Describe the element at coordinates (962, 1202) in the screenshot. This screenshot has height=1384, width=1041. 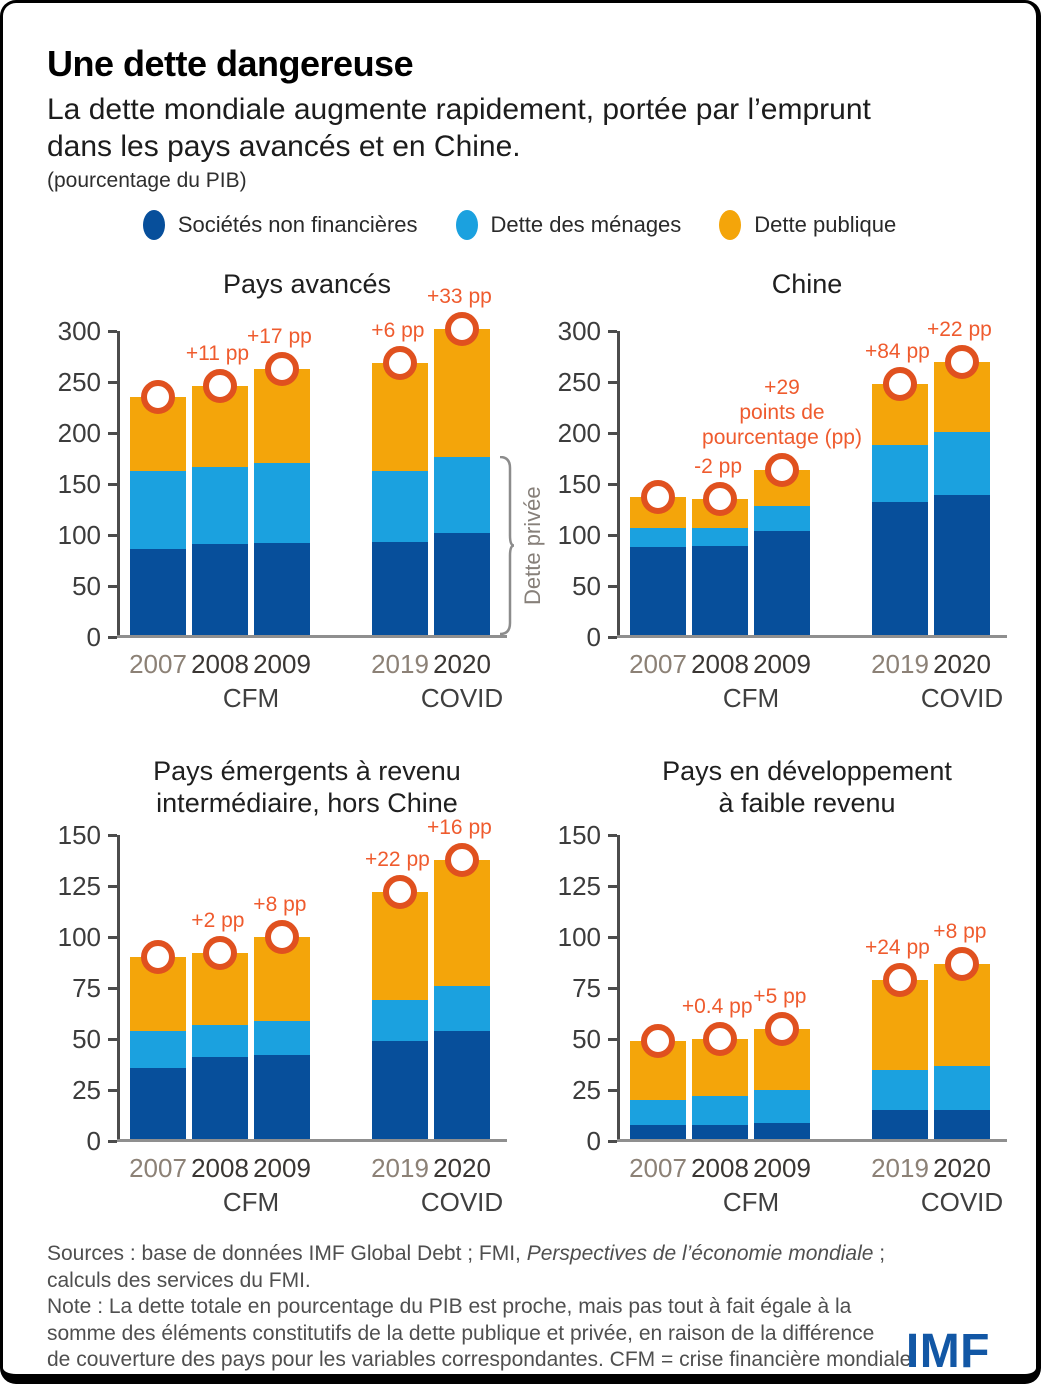
I see `group-label-covid: COVID` at that location.